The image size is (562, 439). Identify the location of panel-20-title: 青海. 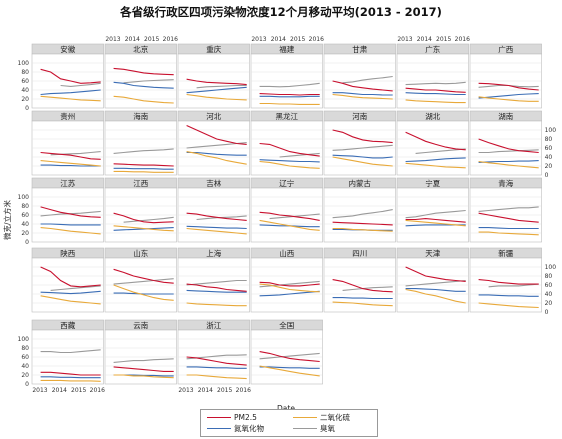
(505, 183).